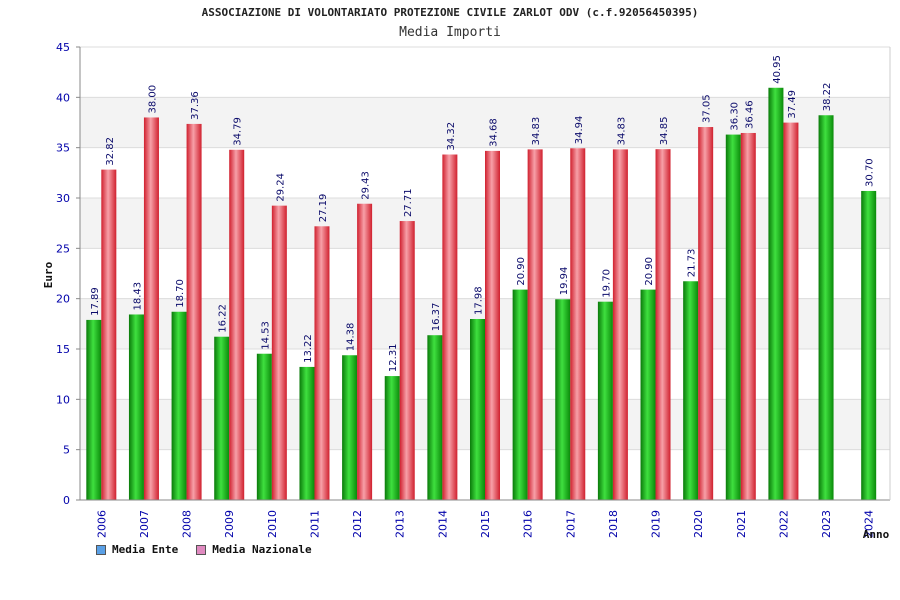 Image resolution: width=900 pixels, height=600 pixels. I want to click on value-label-nazionale-2014: 34.32, so click(451, 136).